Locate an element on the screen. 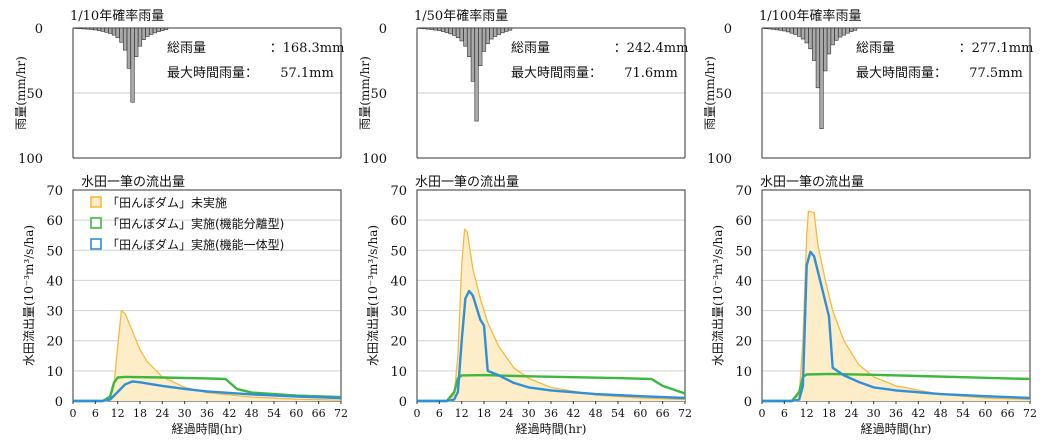 This screenshot has height=448, width=1041. stat-value: ：168.3mm is located at coordinates (307, 48).